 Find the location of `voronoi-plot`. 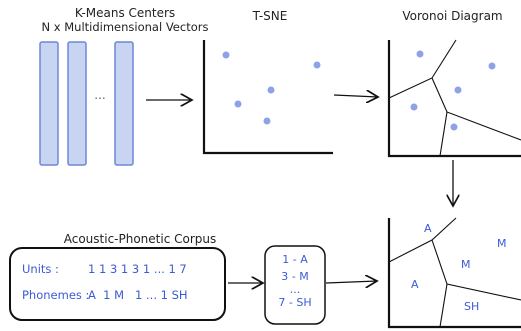

voronoi-plot is located at coordinates (454, 98).